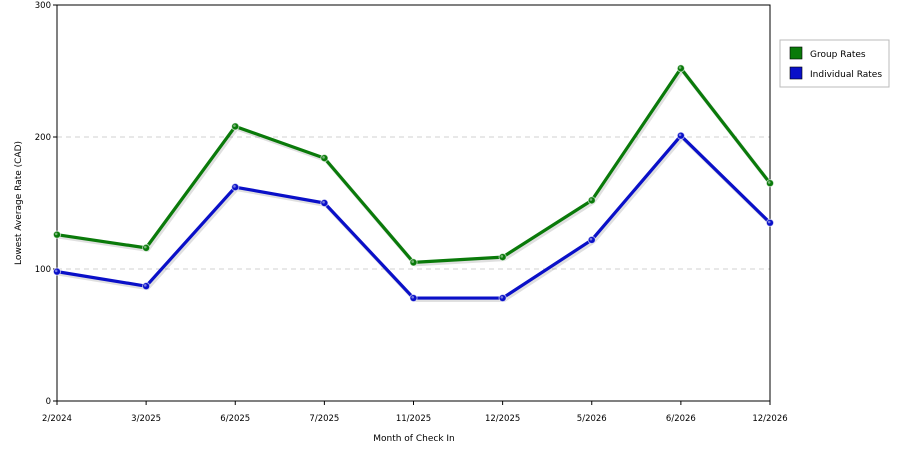 This screenshot has height=450, width=900. I want to click on x-tick-label: 6/2026, so click(681, 419).